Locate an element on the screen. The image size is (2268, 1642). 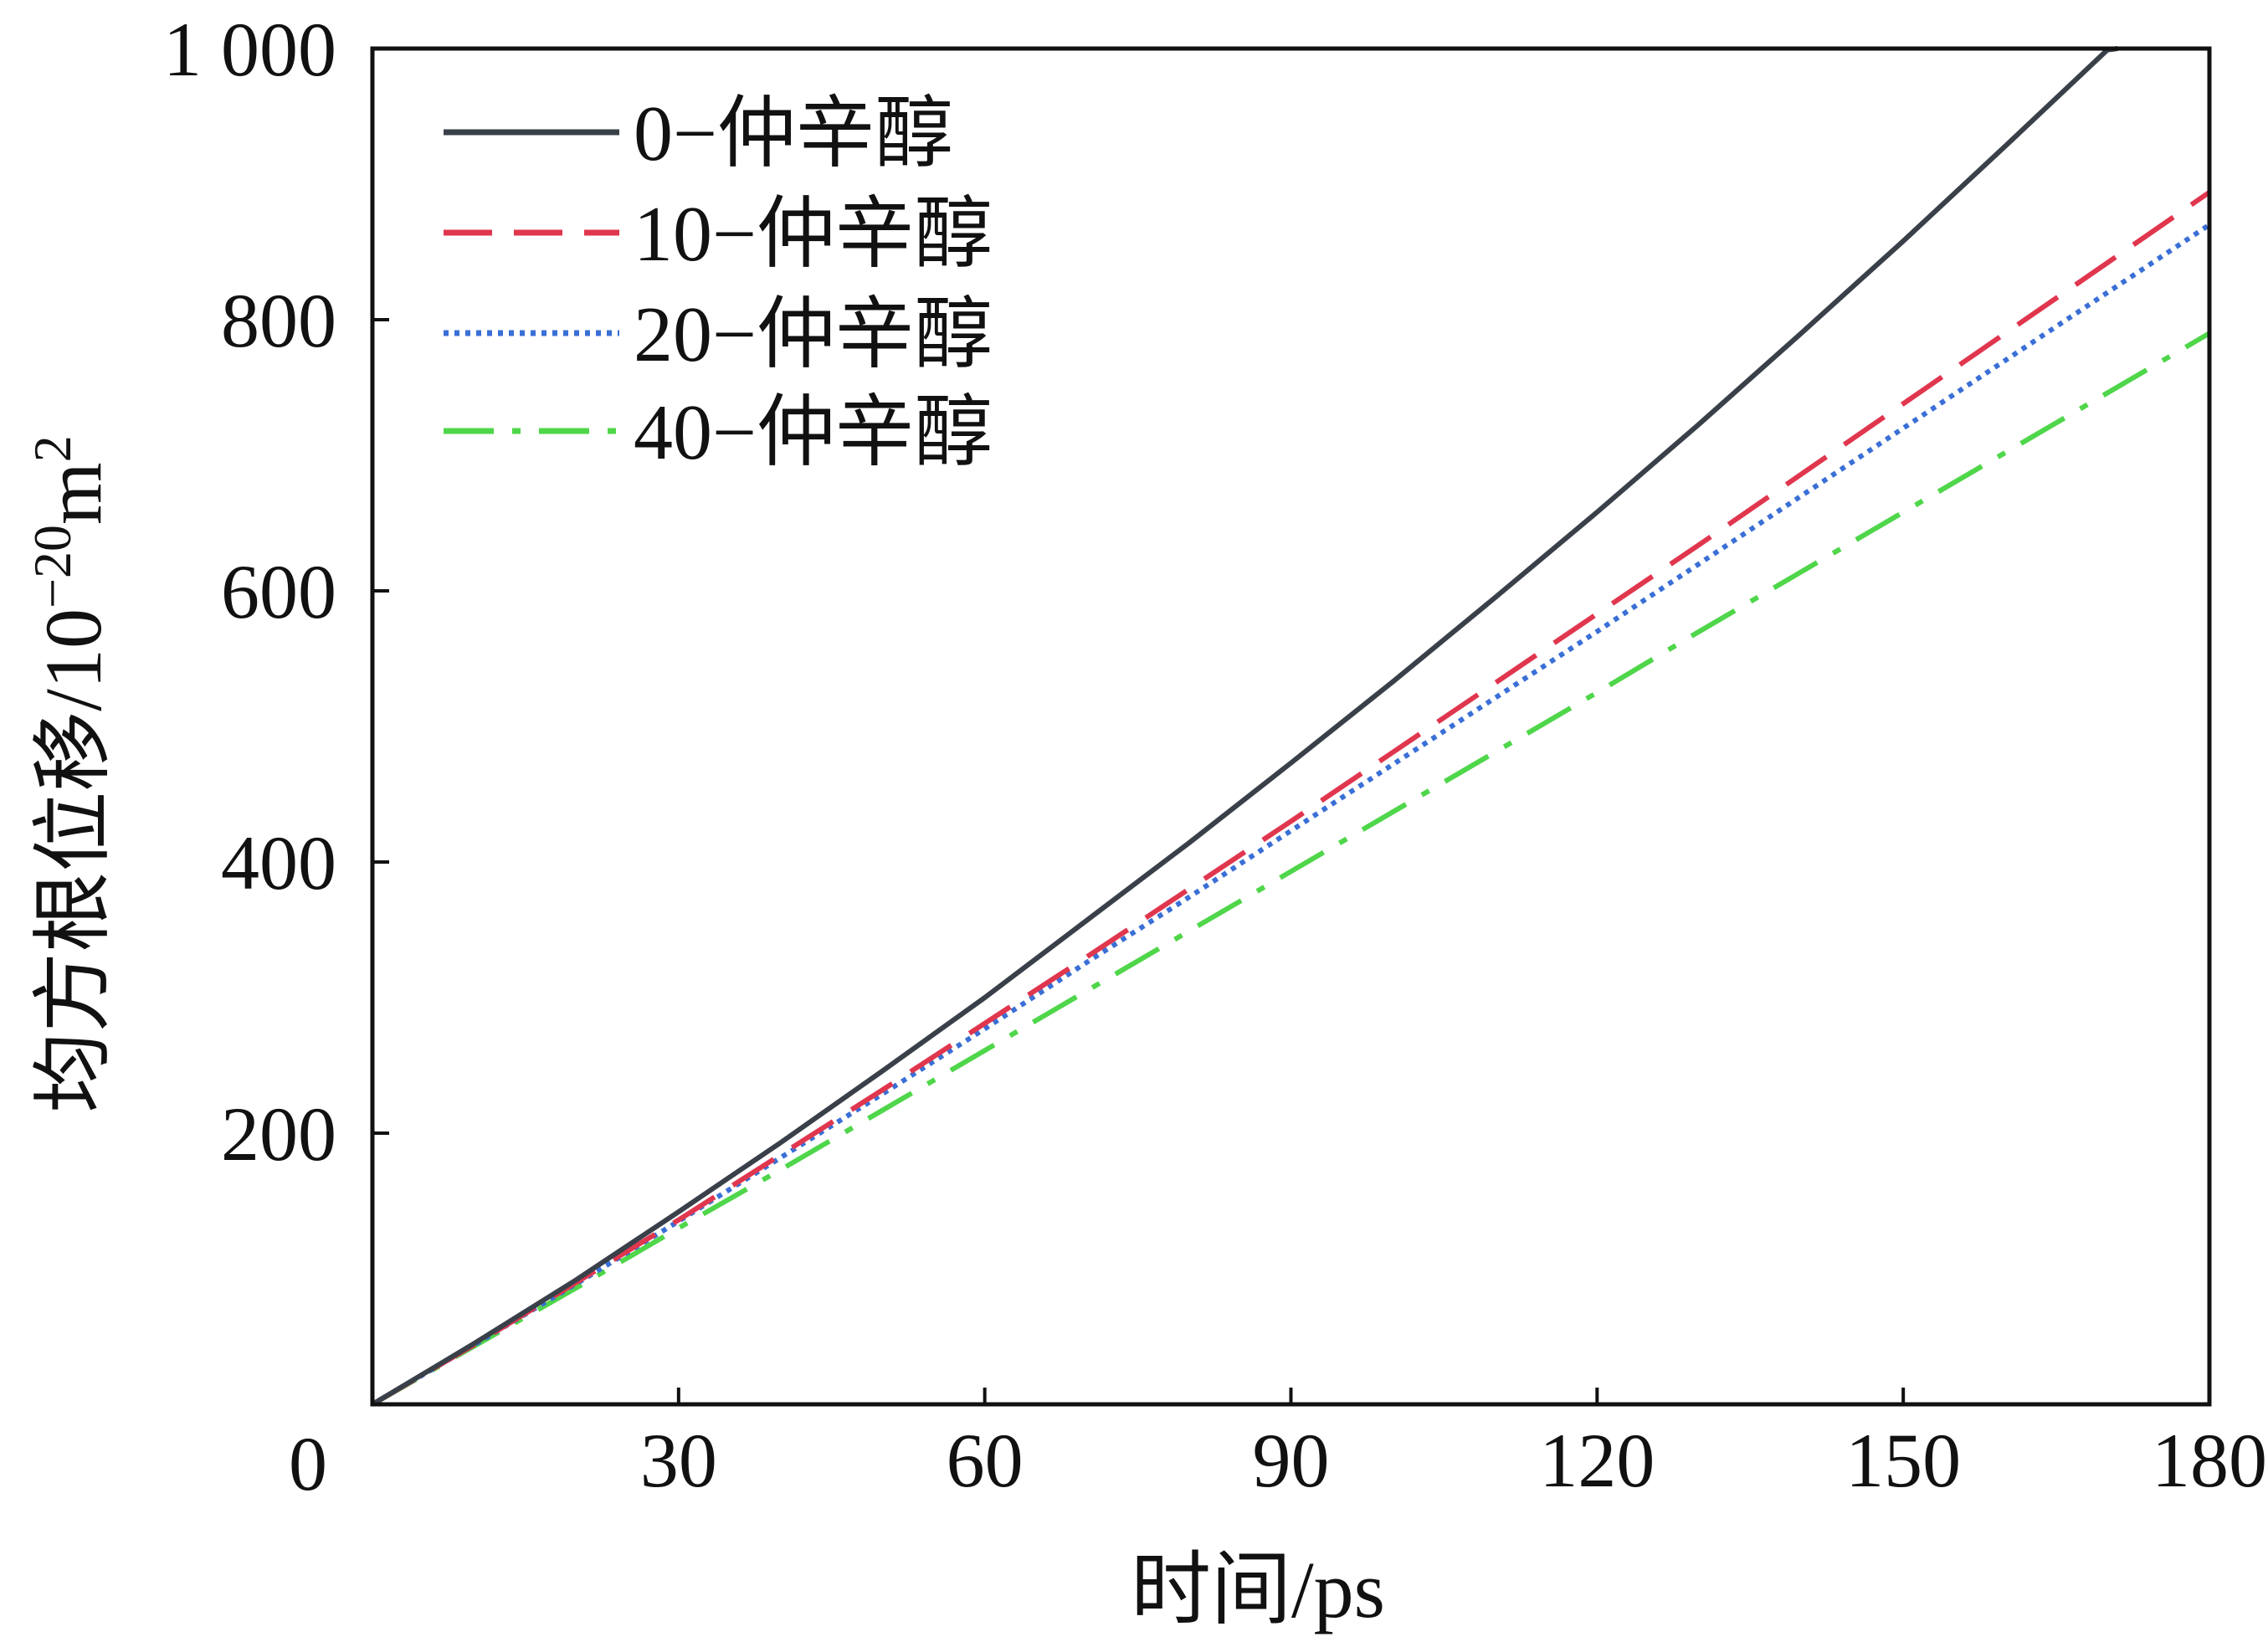
x-tick-label: 120 is located at coordinates (1597, 1460).